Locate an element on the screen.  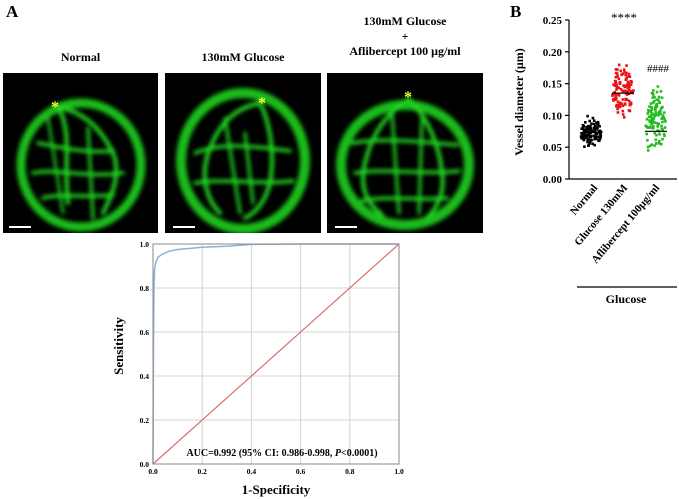
roc-xtick-label: 0.6 is located at coordinates (301, 471).